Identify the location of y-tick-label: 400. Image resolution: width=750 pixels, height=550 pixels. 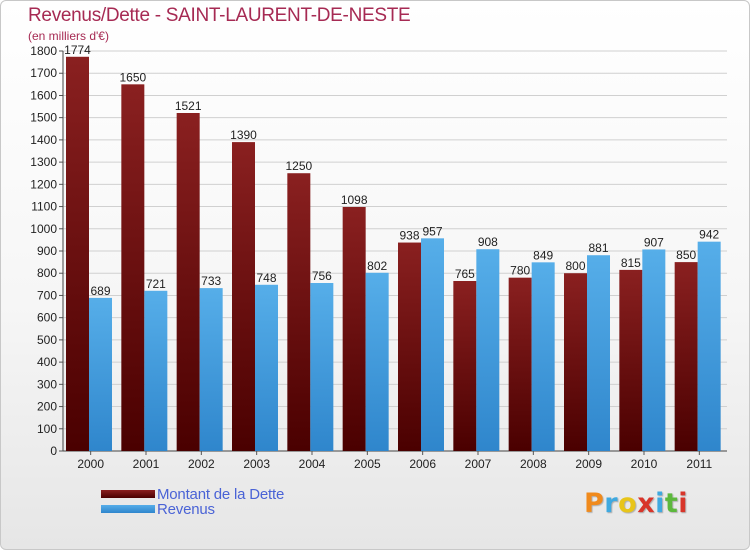
(47, 362).